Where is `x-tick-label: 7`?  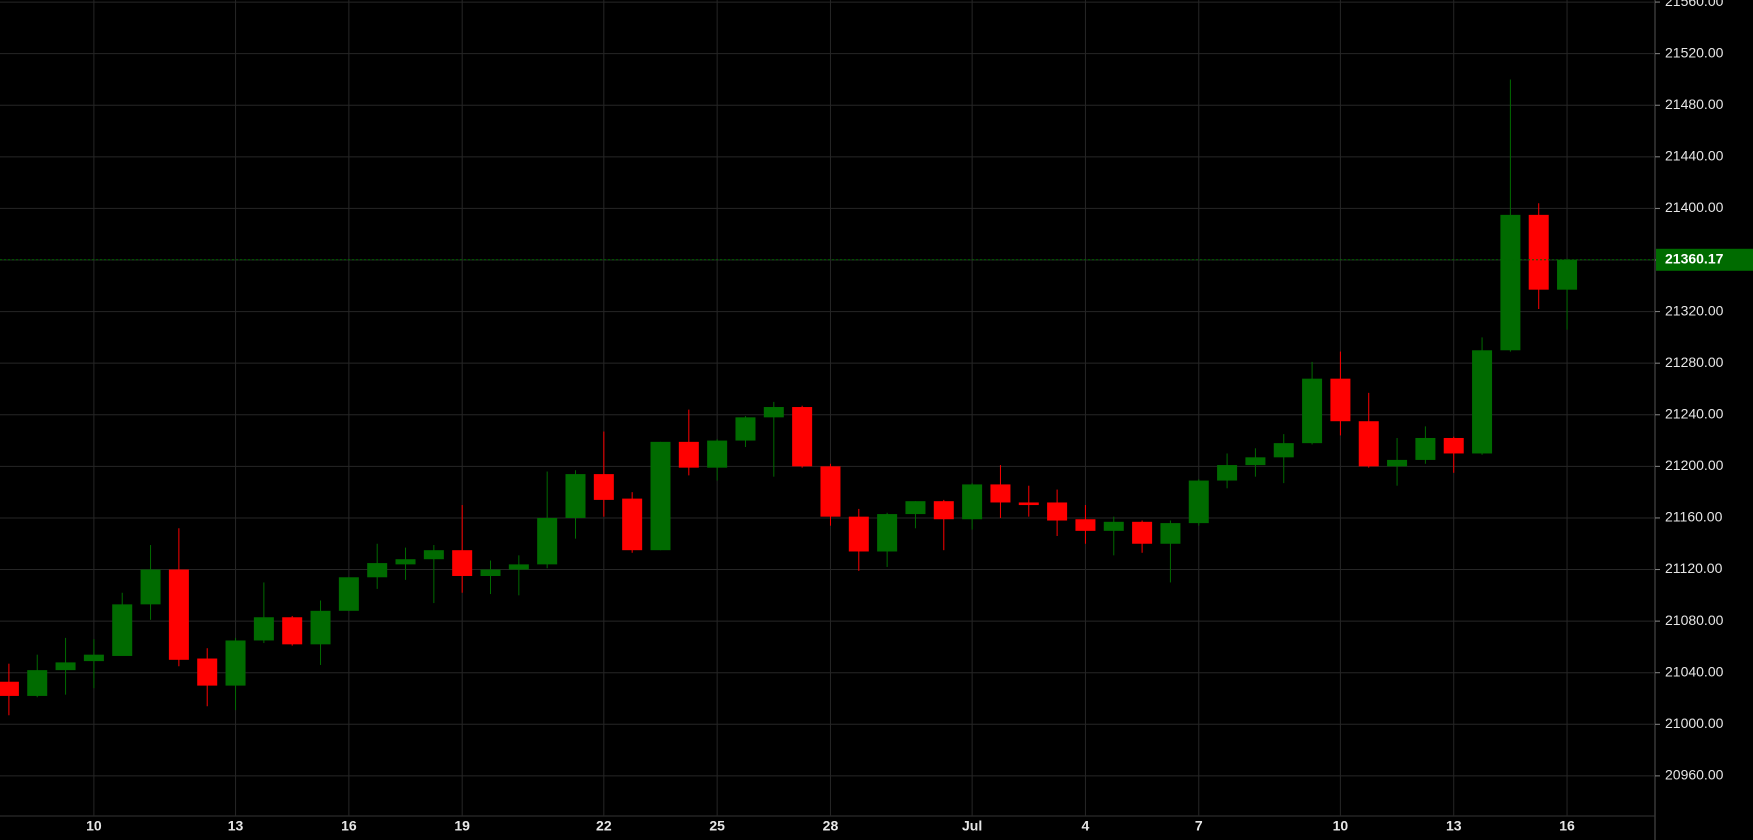 x-tick-label: 7 is located at coordinates (1199, 826).